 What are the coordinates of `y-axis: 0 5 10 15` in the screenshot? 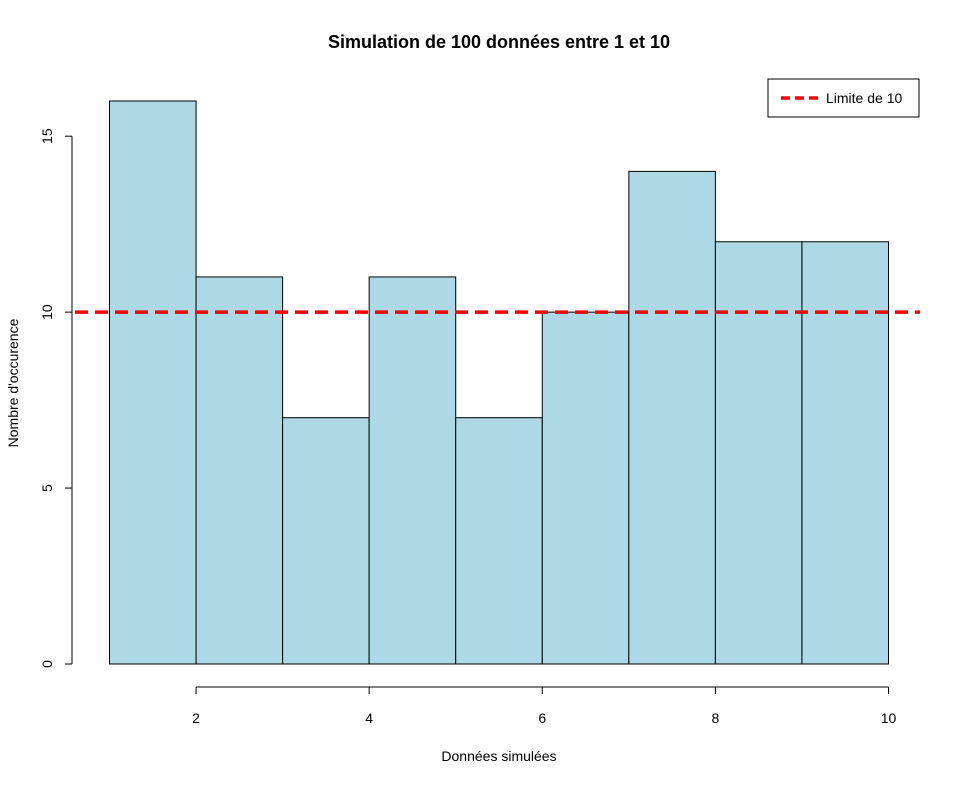 It's located at (56, 398).